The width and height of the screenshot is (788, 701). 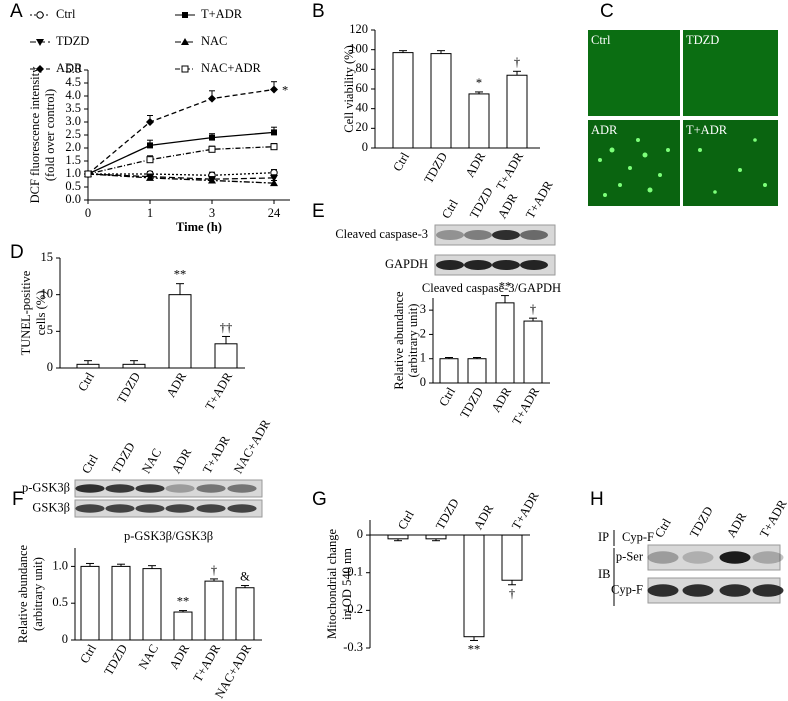 I want to click on image-label: Ctrl, so click(x=601, y=40).